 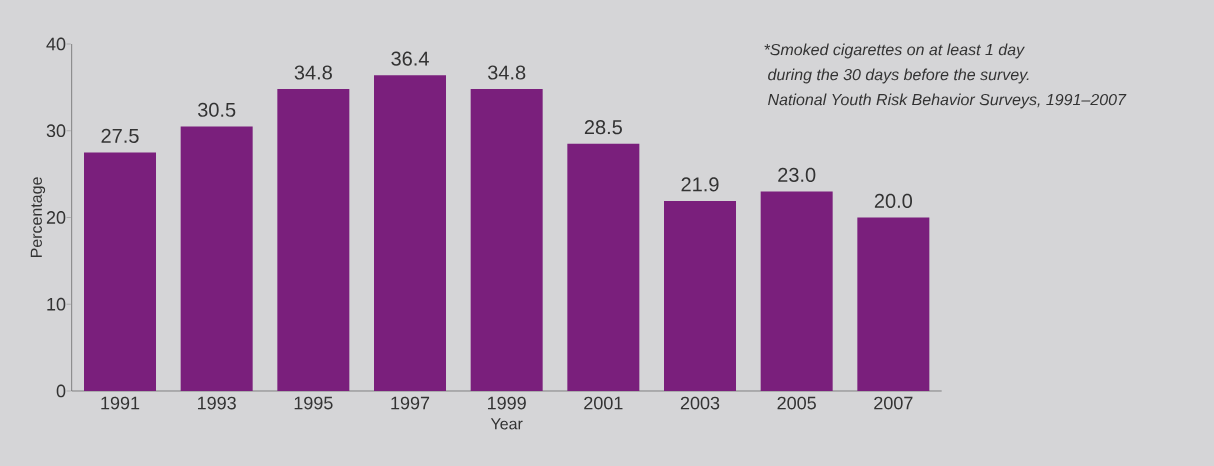 I want to click on x-tick-label: 2007, so click(x=893, y=403).